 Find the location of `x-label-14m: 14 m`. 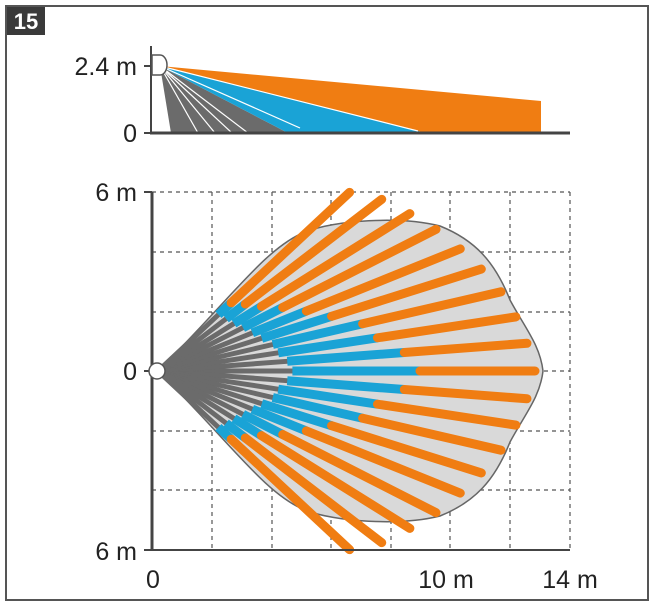

x-label-14m: 14 m is located at coordinates (570, 580).